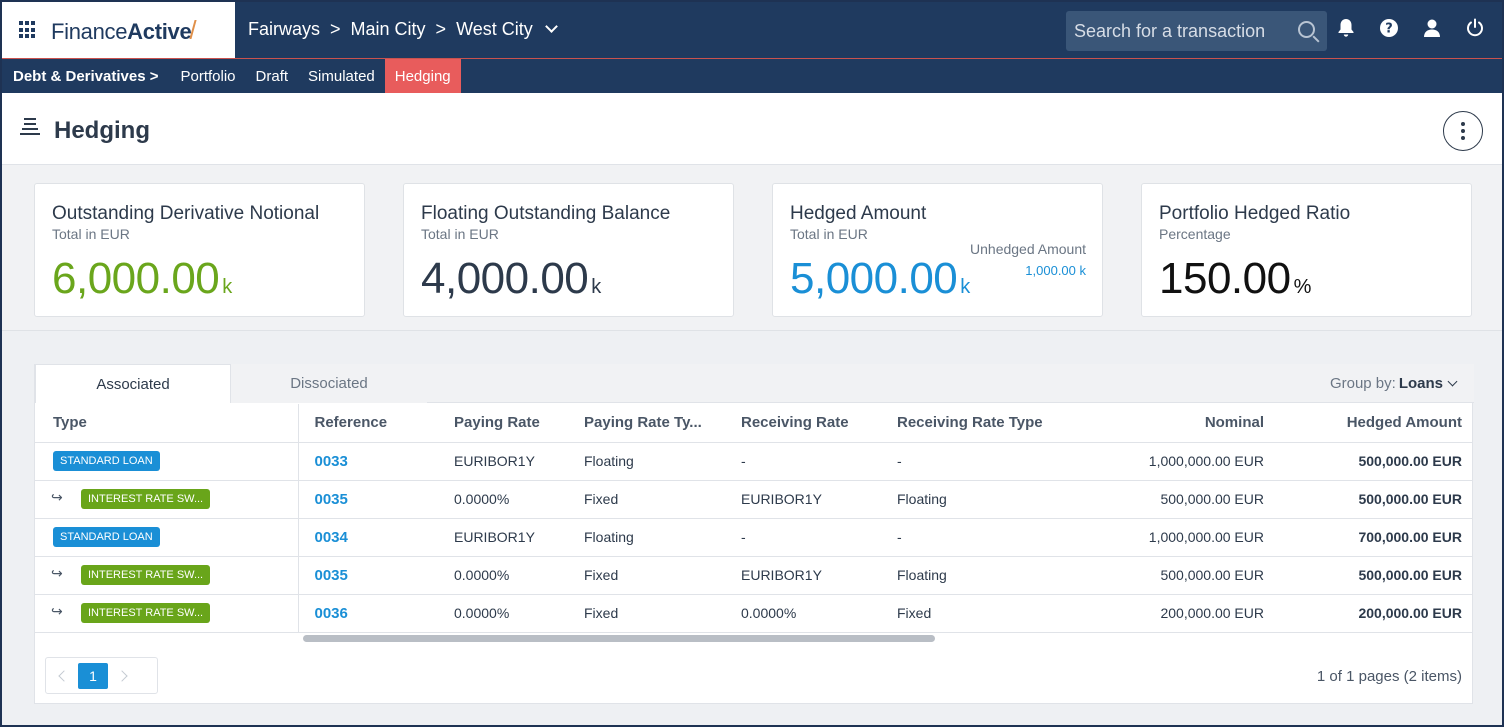  Describe the element at coordinates (329, 383) in the screenshot. I see `tab-dissociated: Dissociated` at that location.